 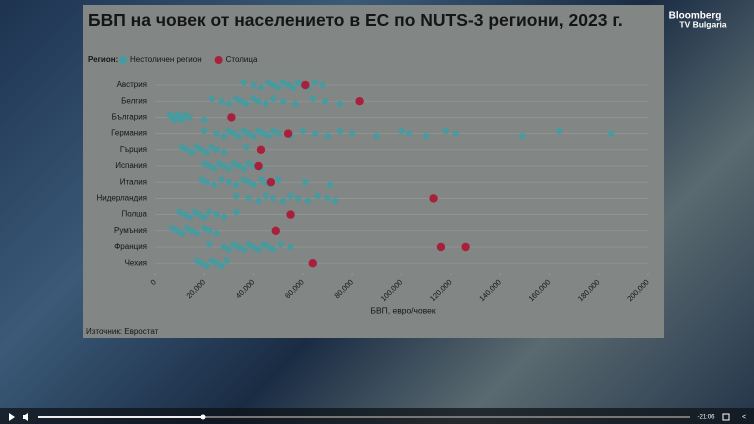 I want to click on play-button, so click(x=12, y=417).